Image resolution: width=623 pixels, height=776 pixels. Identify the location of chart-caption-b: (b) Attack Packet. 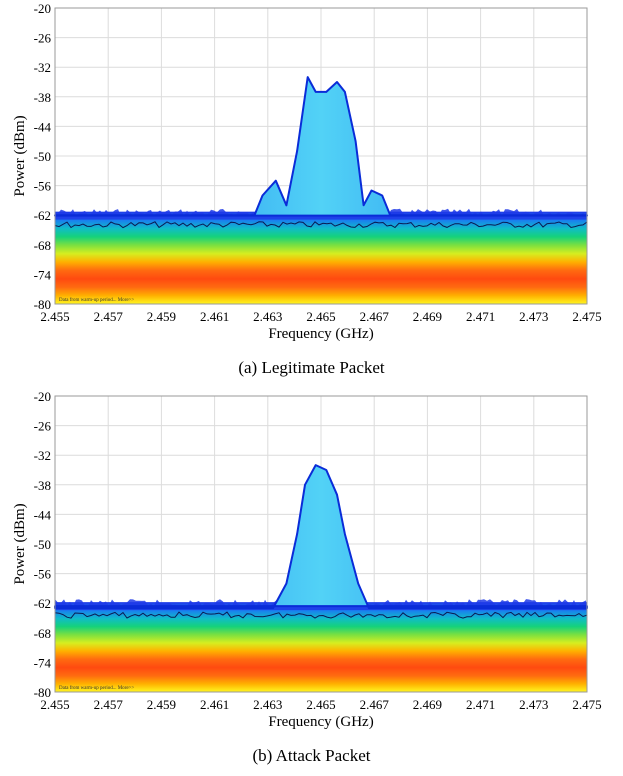
(311, 755).